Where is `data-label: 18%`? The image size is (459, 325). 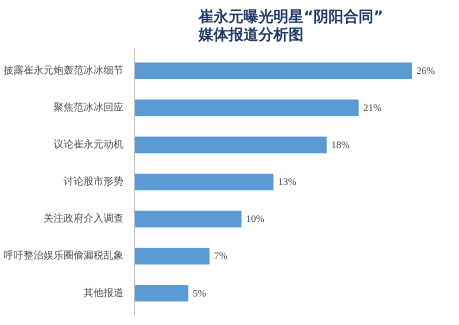 data-label: 18% is located at coordinates (340, 145).